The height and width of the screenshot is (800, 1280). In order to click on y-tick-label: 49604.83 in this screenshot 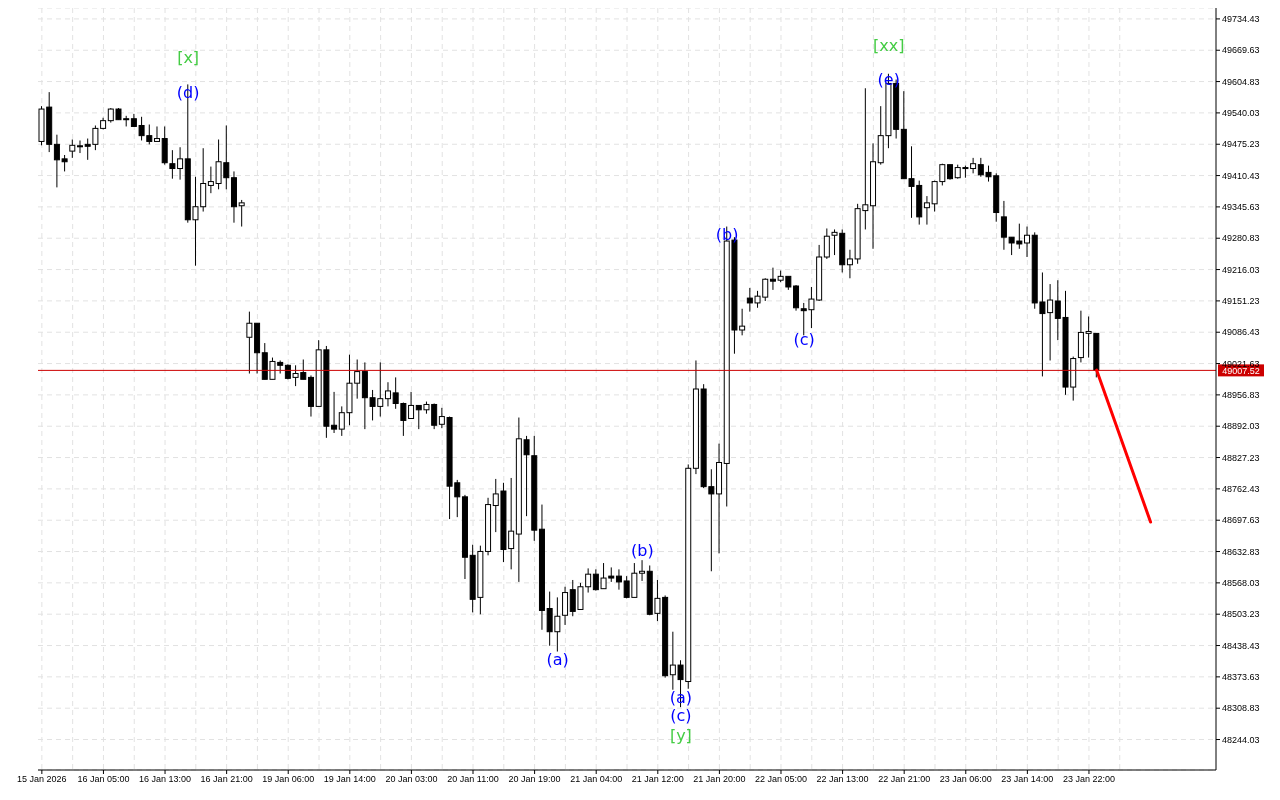, I will do `click(1241, 81)`.